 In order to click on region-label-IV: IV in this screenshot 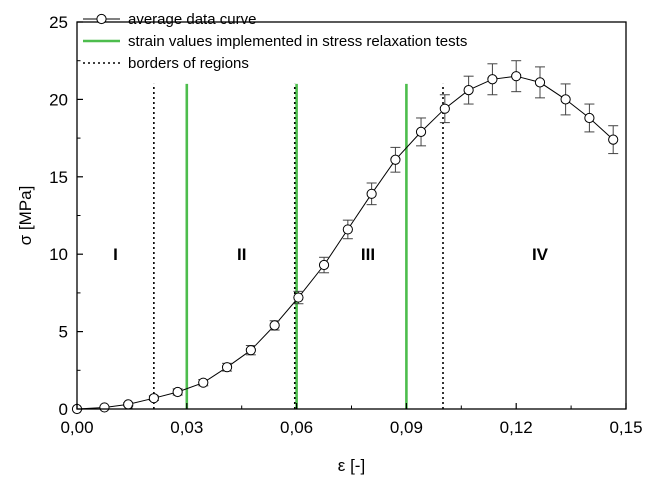, I will do `click(540, 254)`.